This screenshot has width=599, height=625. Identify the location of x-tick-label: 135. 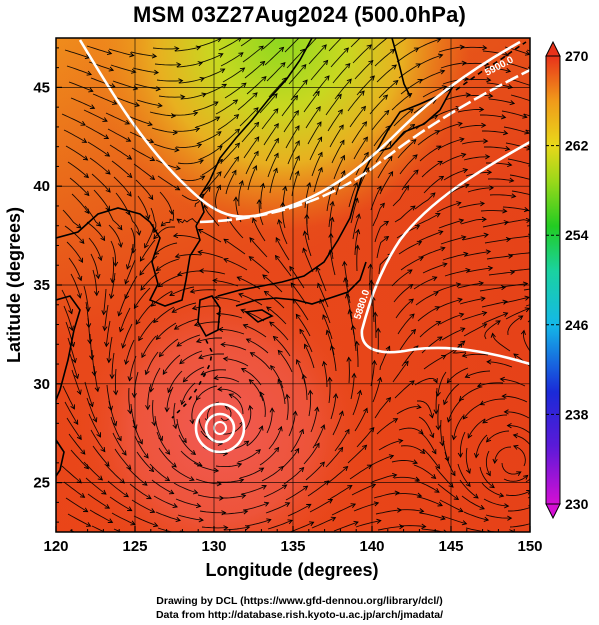
(292, 546).